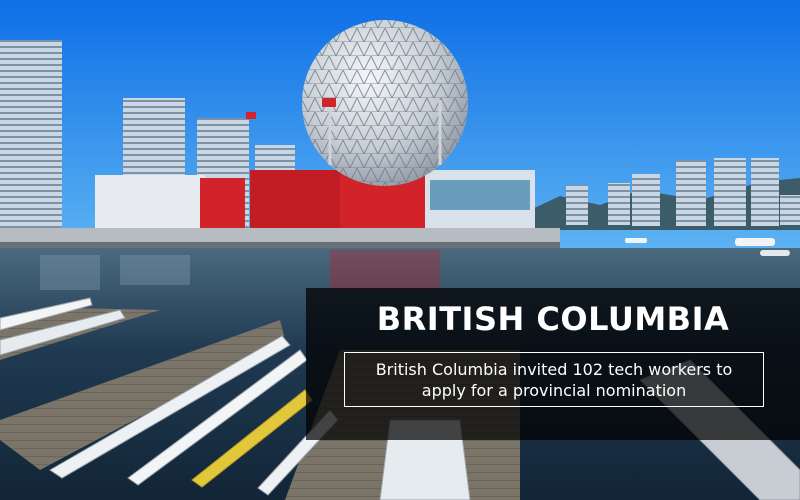 Image resolution: width=800 pixels, height=500 pixels. Describe the element at coordinates (553, 319) in the screenshot. I see `headline-title: BRITISH COLUMBIA` at that location.